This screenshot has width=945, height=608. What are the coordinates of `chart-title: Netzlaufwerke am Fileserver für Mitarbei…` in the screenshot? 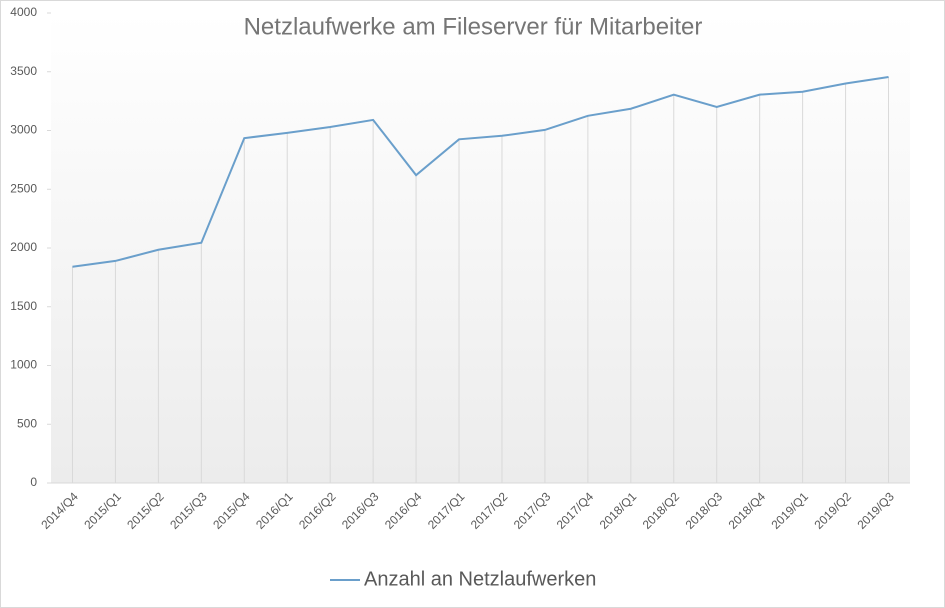 It's located at (473, 26).